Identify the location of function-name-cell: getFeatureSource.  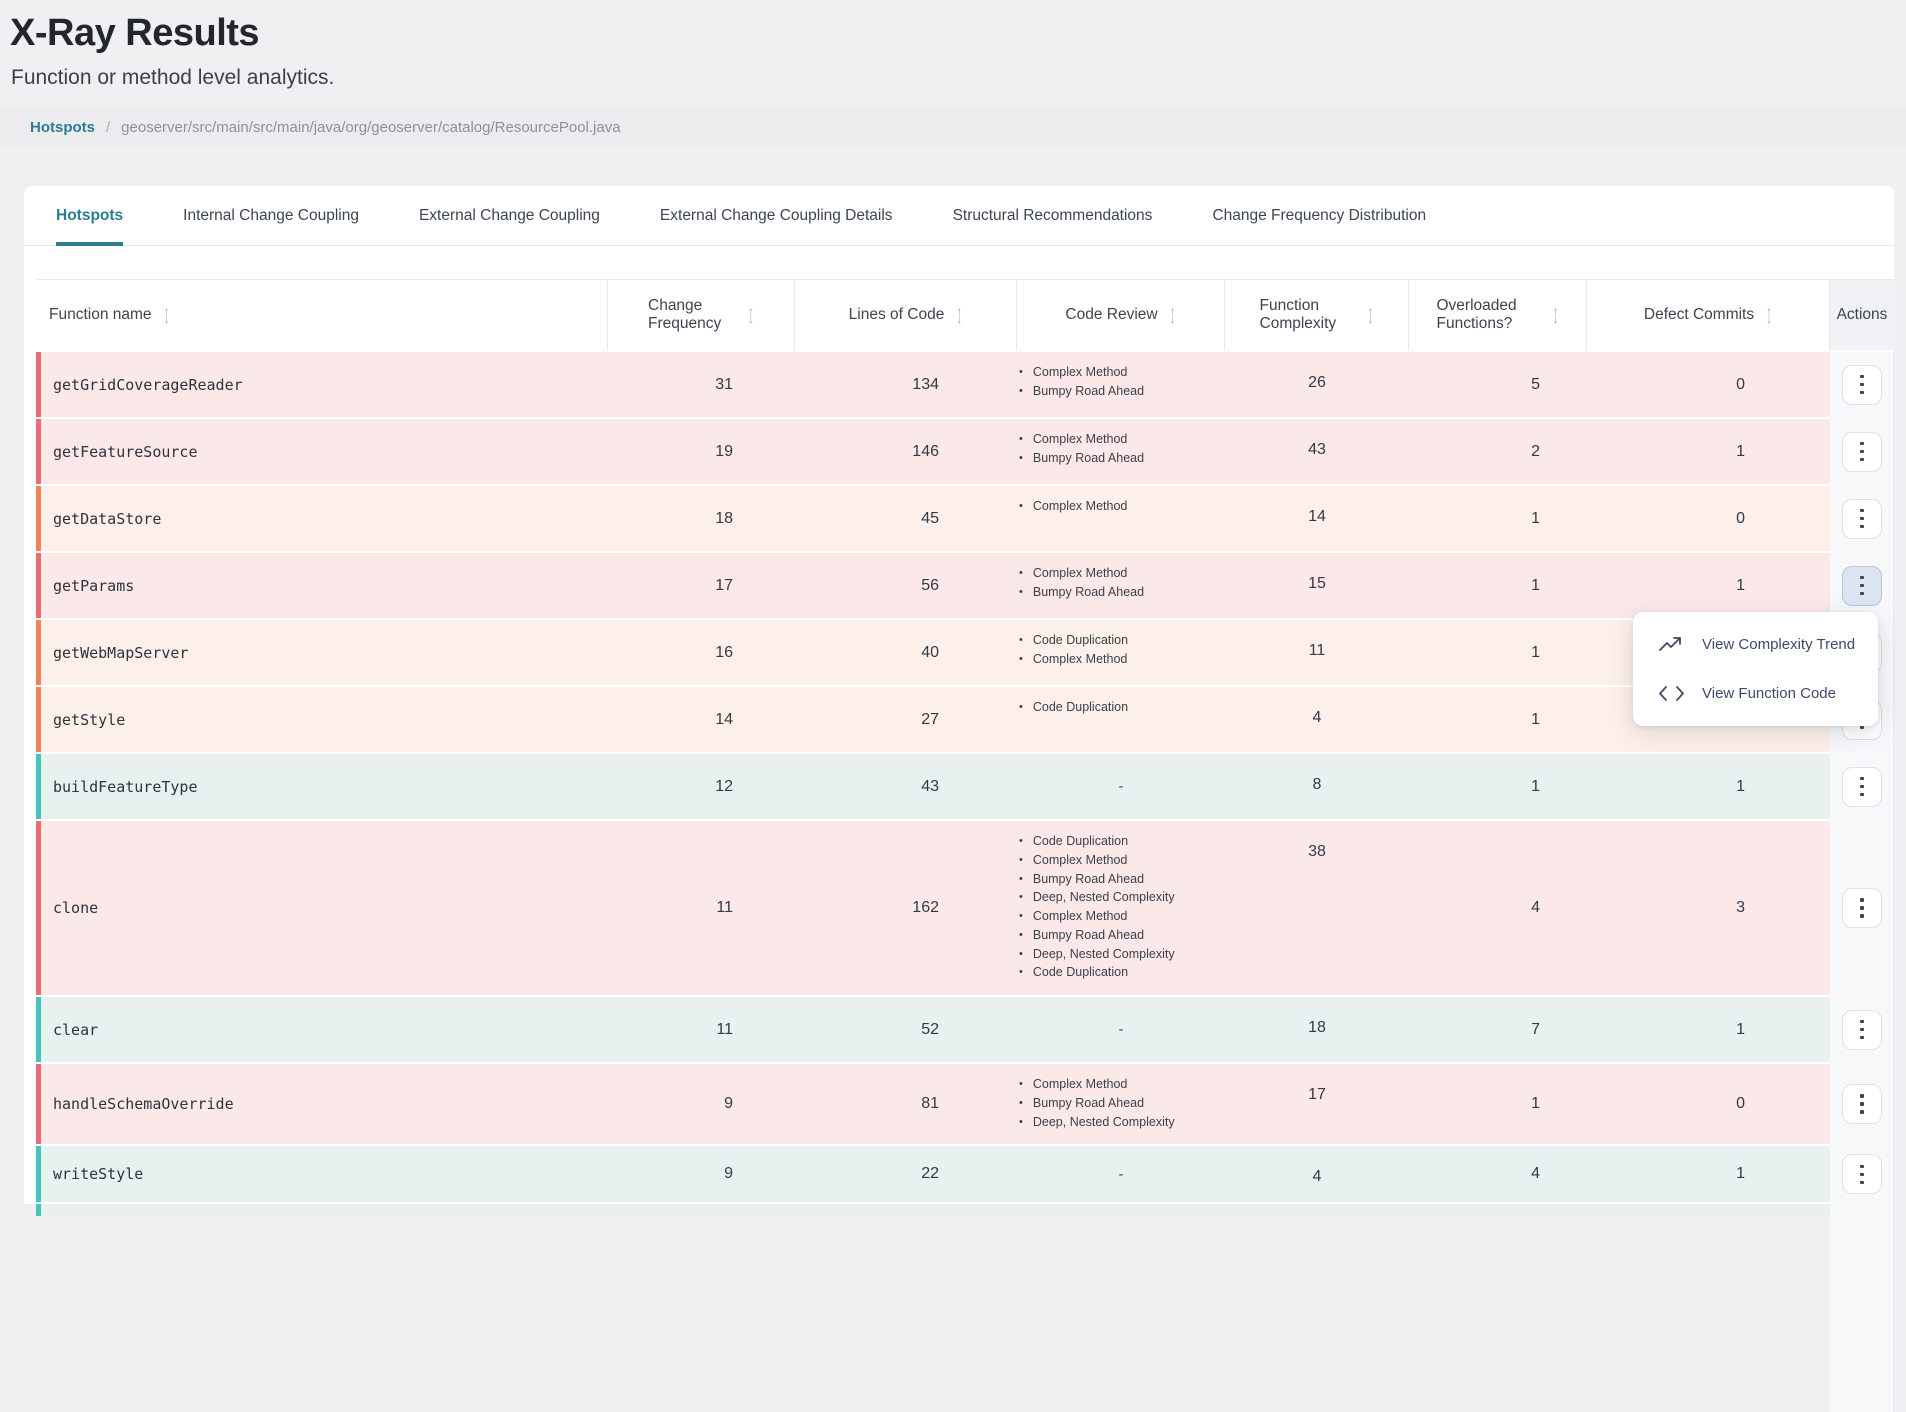
(125, 451).